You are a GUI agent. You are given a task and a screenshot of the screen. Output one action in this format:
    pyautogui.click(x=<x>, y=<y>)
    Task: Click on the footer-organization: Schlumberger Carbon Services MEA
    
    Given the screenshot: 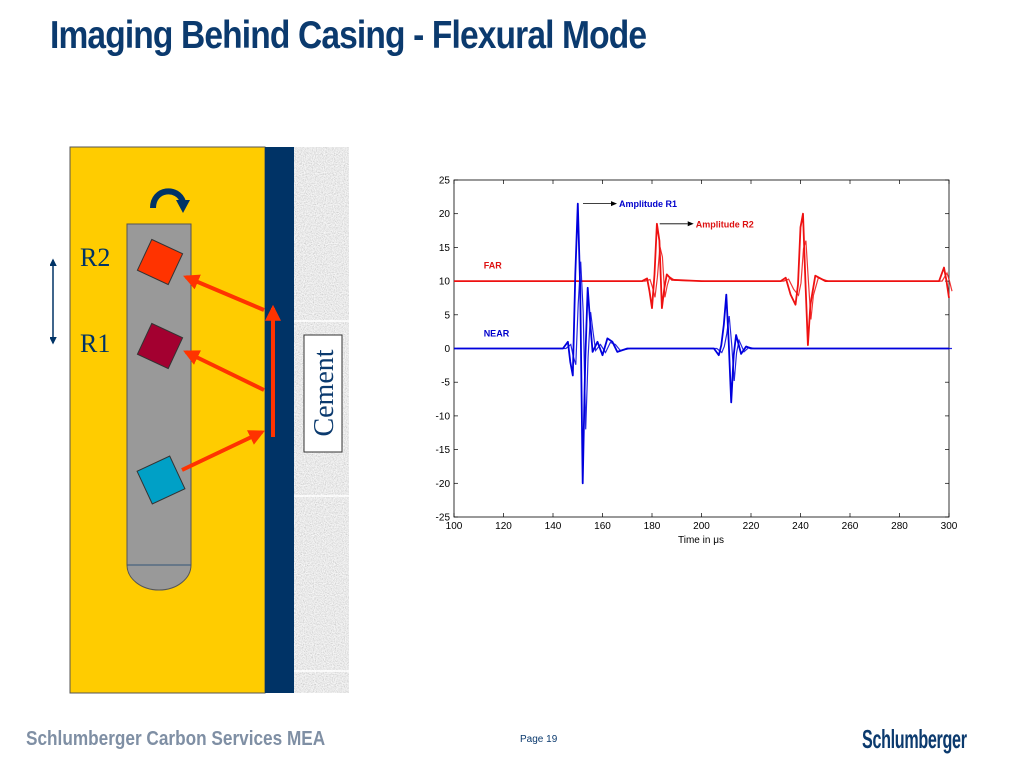 What is the action you would take?
    pyautogui.click(x=176, y=739)
    